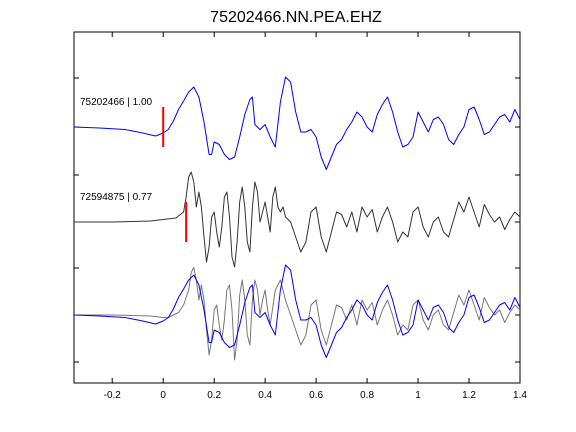 The height and width of the screenshot is (432, 576). Describe the element at coordinates (163, 395) in the screenshot. I see `x-tick-label: 0` at that location.